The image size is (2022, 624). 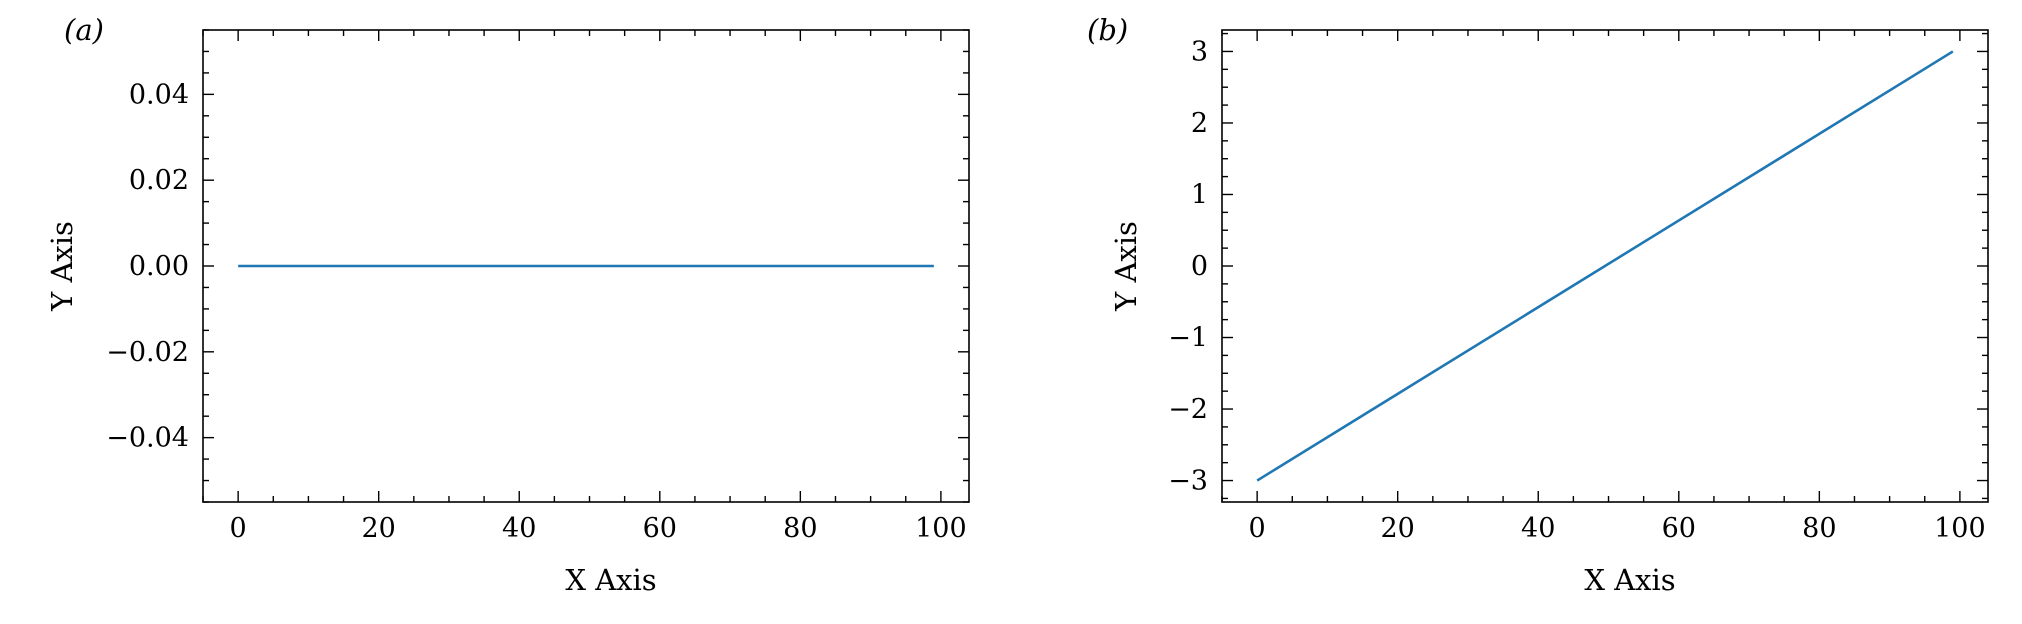 I want to click on y-tick-label: 3, so click(x=1199, y=51).